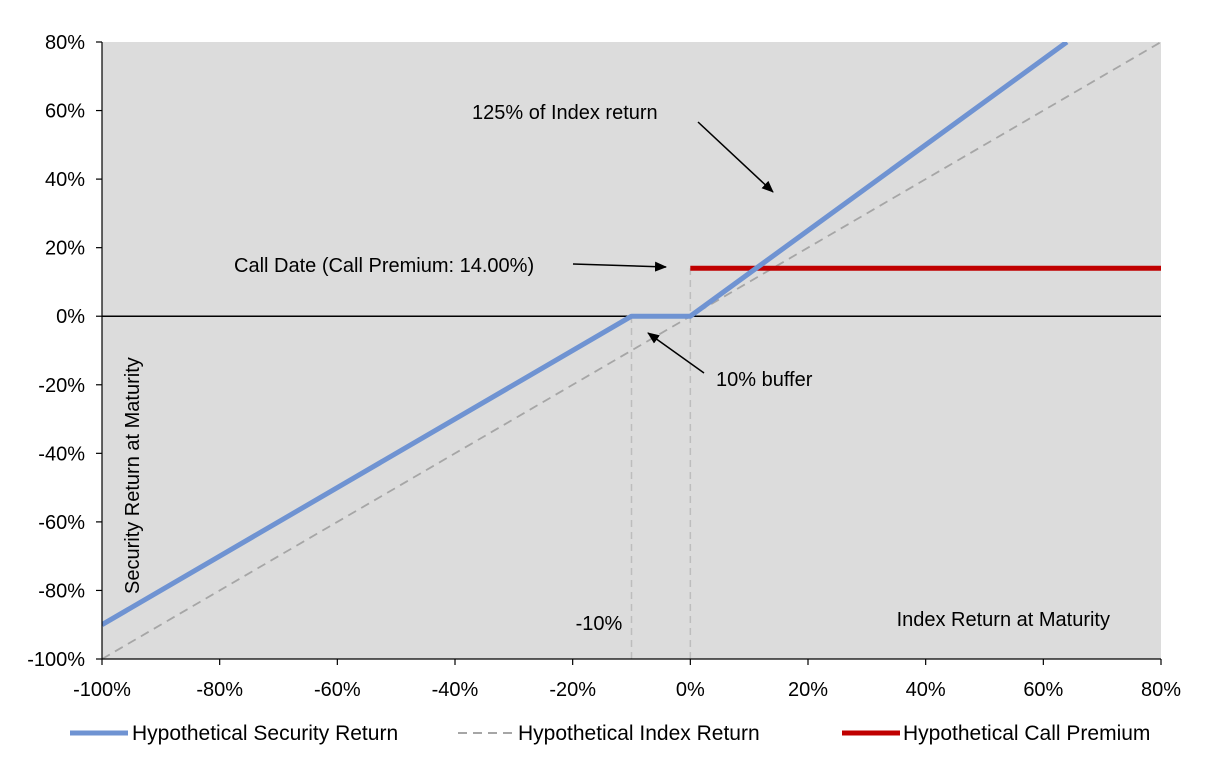  What do you see at coordinates (70, 317) in the screenshot?
I see `y-tick-label: 0%` at bounding box center [70, 317].